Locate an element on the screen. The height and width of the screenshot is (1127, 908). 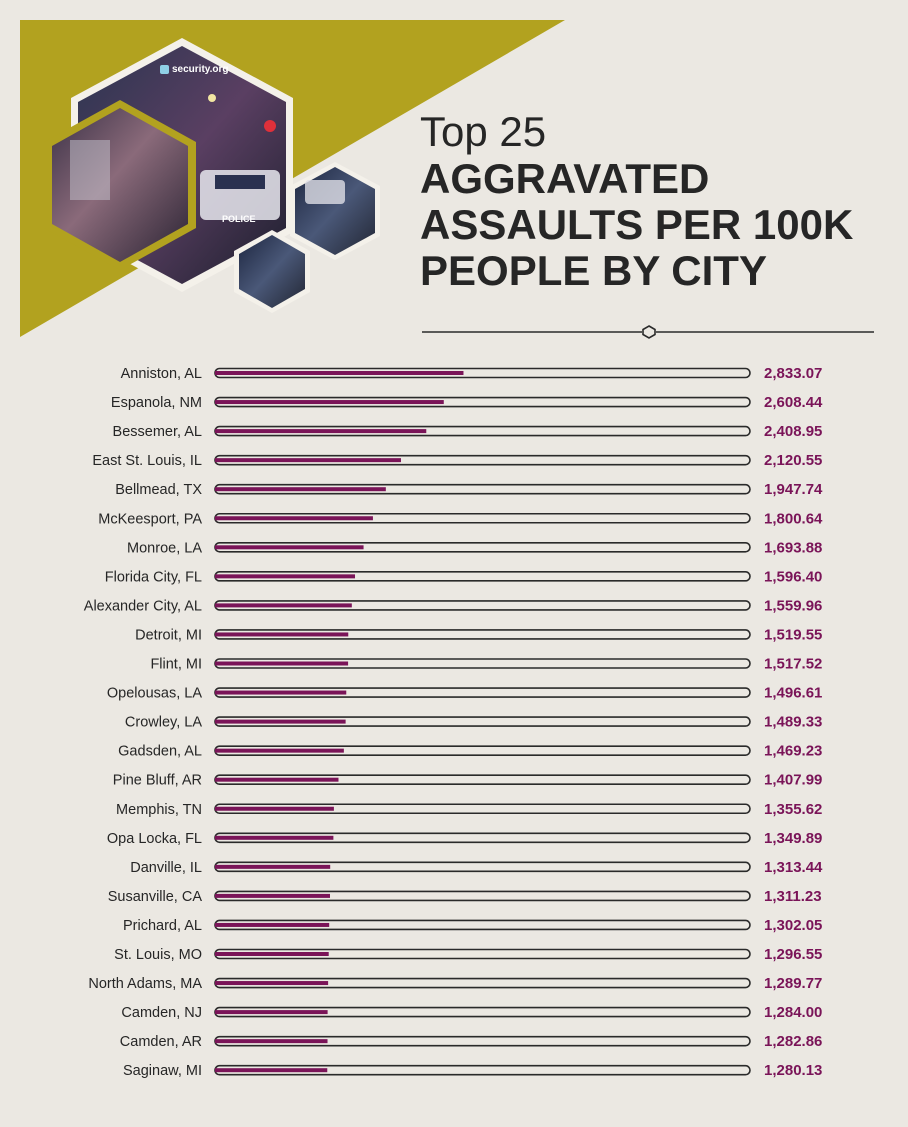
bar-row: Opelousas, LA 1,496.61 is located at coordinates (465, 693).